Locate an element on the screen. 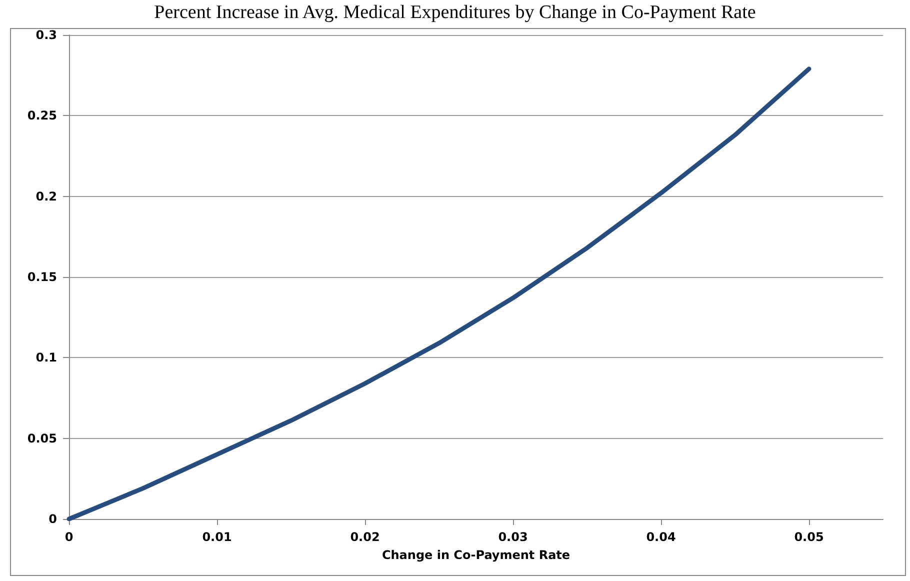 Image resolution: width=910 pixels, height=581 pixels. y-tick-label: 0.3 is located at coordinates (46, 35).